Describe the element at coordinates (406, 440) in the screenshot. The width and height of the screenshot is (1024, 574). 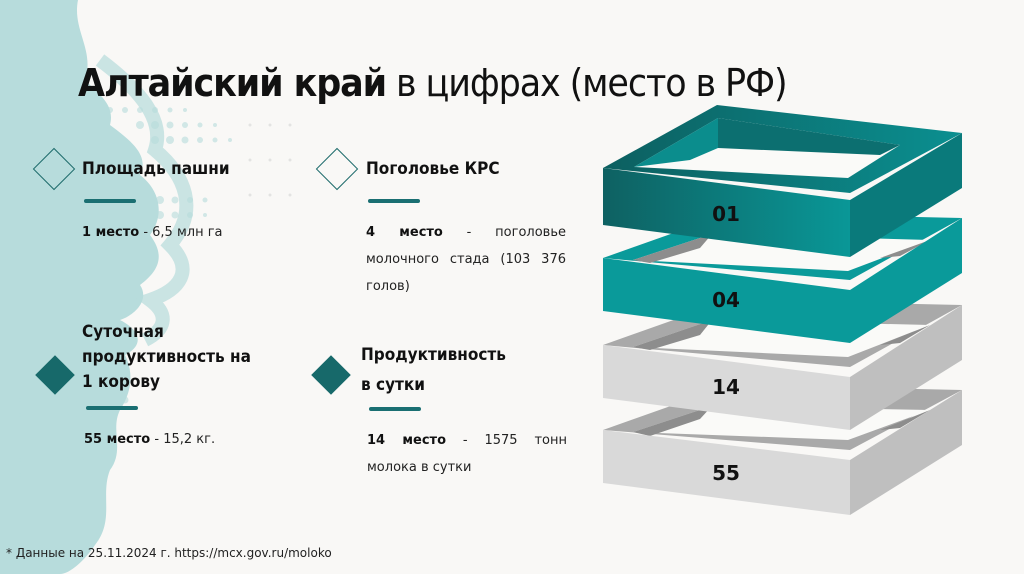
I see `stat-rank: 14 место` at that location.